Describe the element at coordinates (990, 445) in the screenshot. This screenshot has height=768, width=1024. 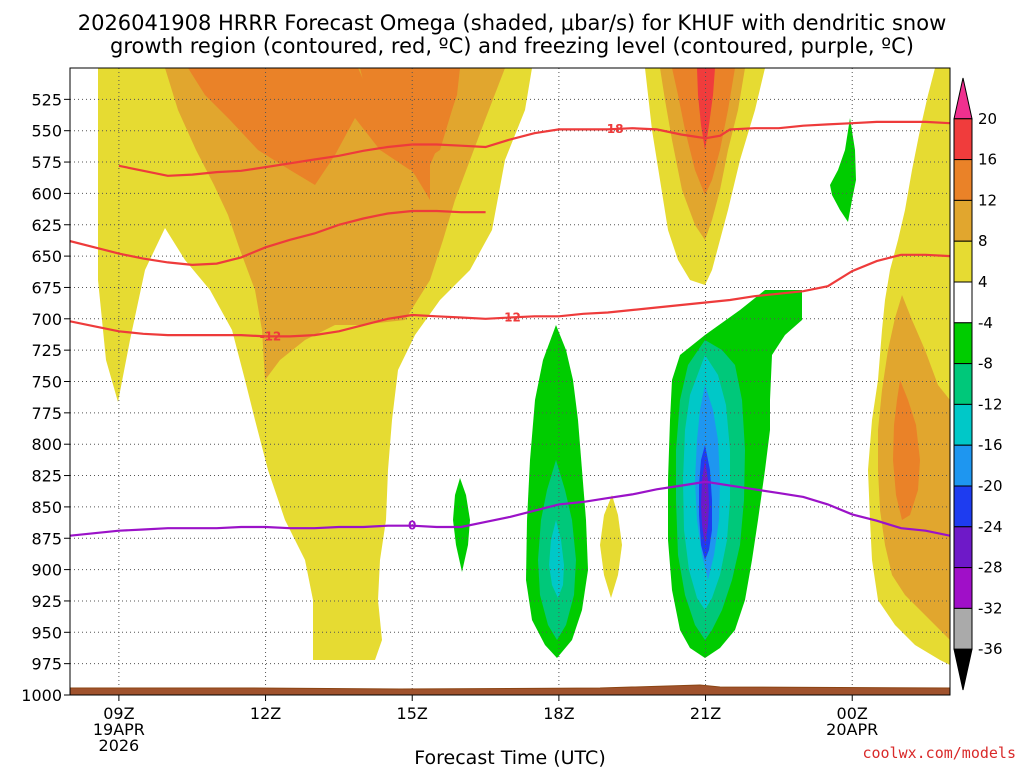
I see `colorbar-label-8: -16` at that location.